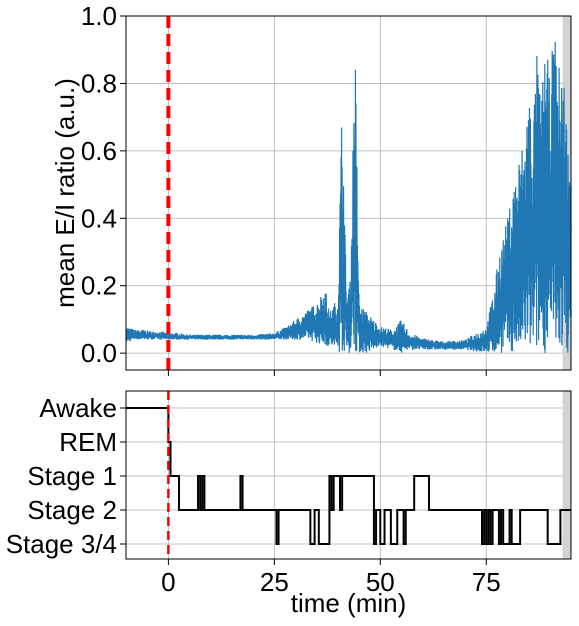 This screenshot has width=579, height=626. I want to click on bottom-shaded-band, so click(566, 475).